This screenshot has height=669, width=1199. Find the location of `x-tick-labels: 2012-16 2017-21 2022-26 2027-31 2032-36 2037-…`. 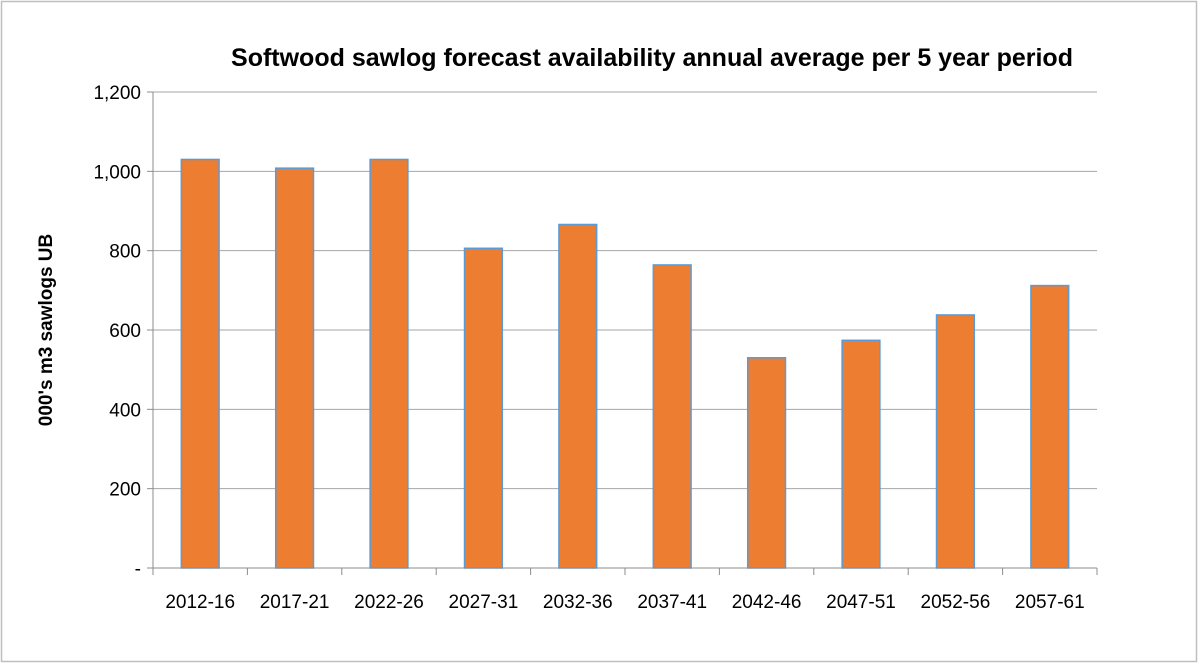

x-tick-labels: 2012-16 2017-21 2022-26 2027-31 2032-36 2037-… is located at coordinates (624, 602).